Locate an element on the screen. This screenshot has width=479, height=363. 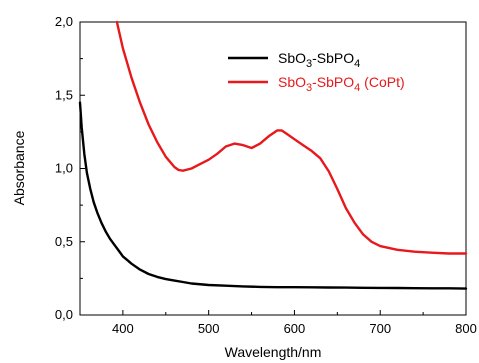
y-tick-label-1: 0,5 is located at coordinates (64, 241).